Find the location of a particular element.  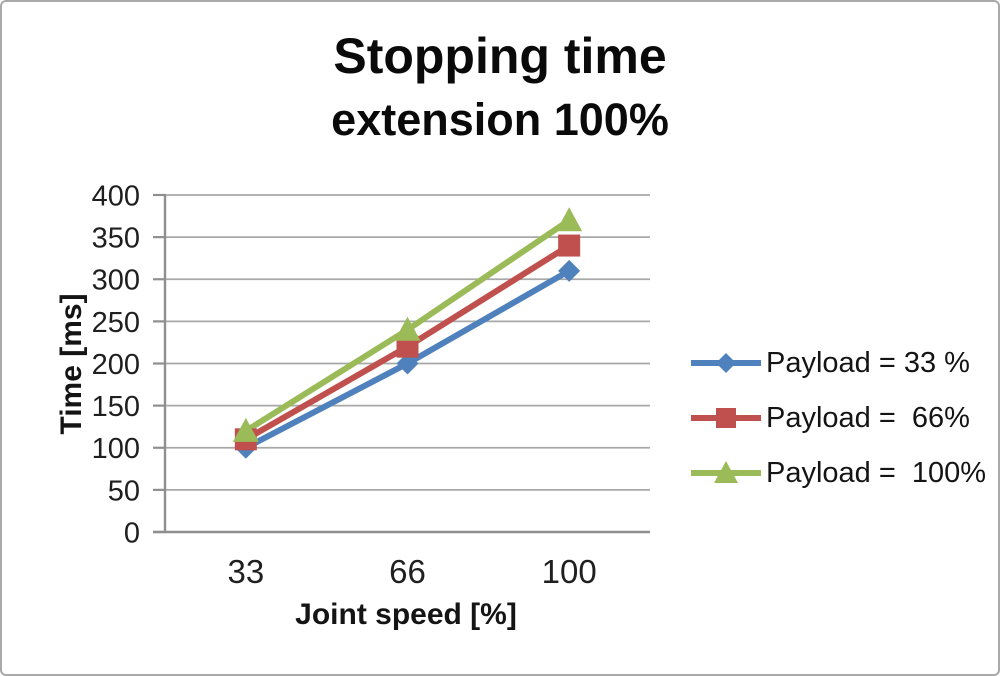

y-tick-label: 350 is located at coordinates (116, 239).